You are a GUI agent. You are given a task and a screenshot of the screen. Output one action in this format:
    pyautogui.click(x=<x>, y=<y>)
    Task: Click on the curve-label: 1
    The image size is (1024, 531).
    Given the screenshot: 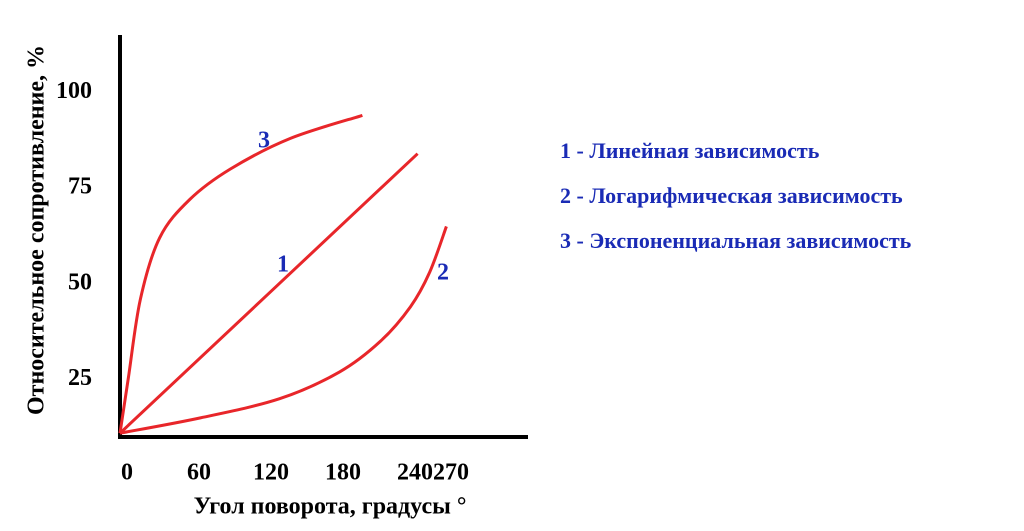 What is the action you would take?
    pyautogui.click(x=283, y=265)
    